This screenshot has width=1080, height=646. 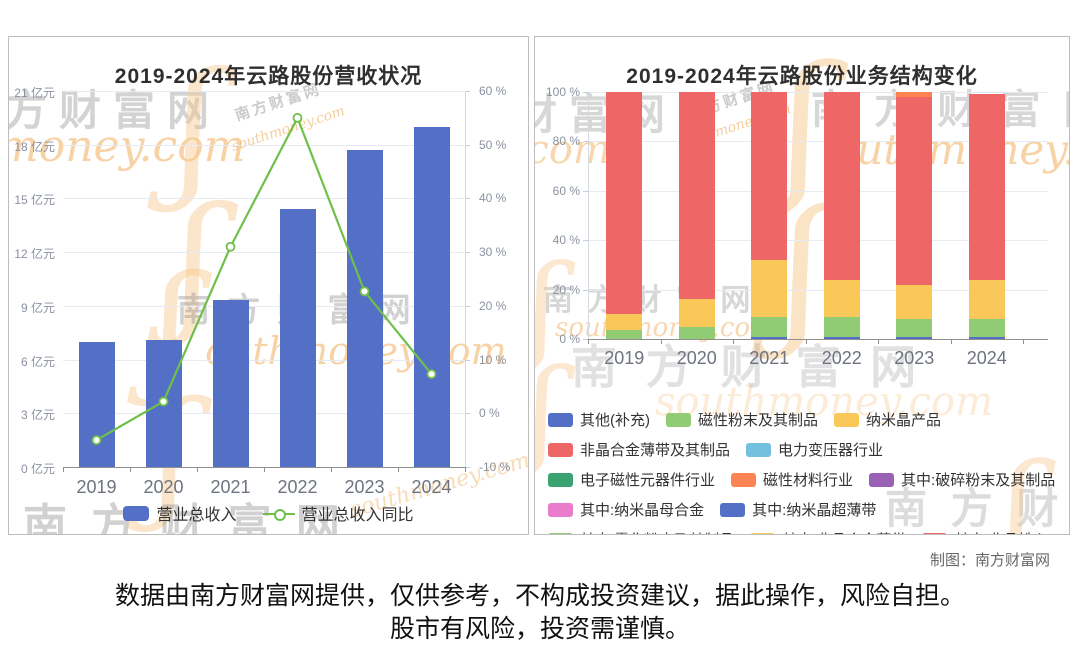 What do you see at coordinates (37, 415) in the screenshot?
I see `y-axis-label-left: 3 亿元` at bounding box center [37, 415].